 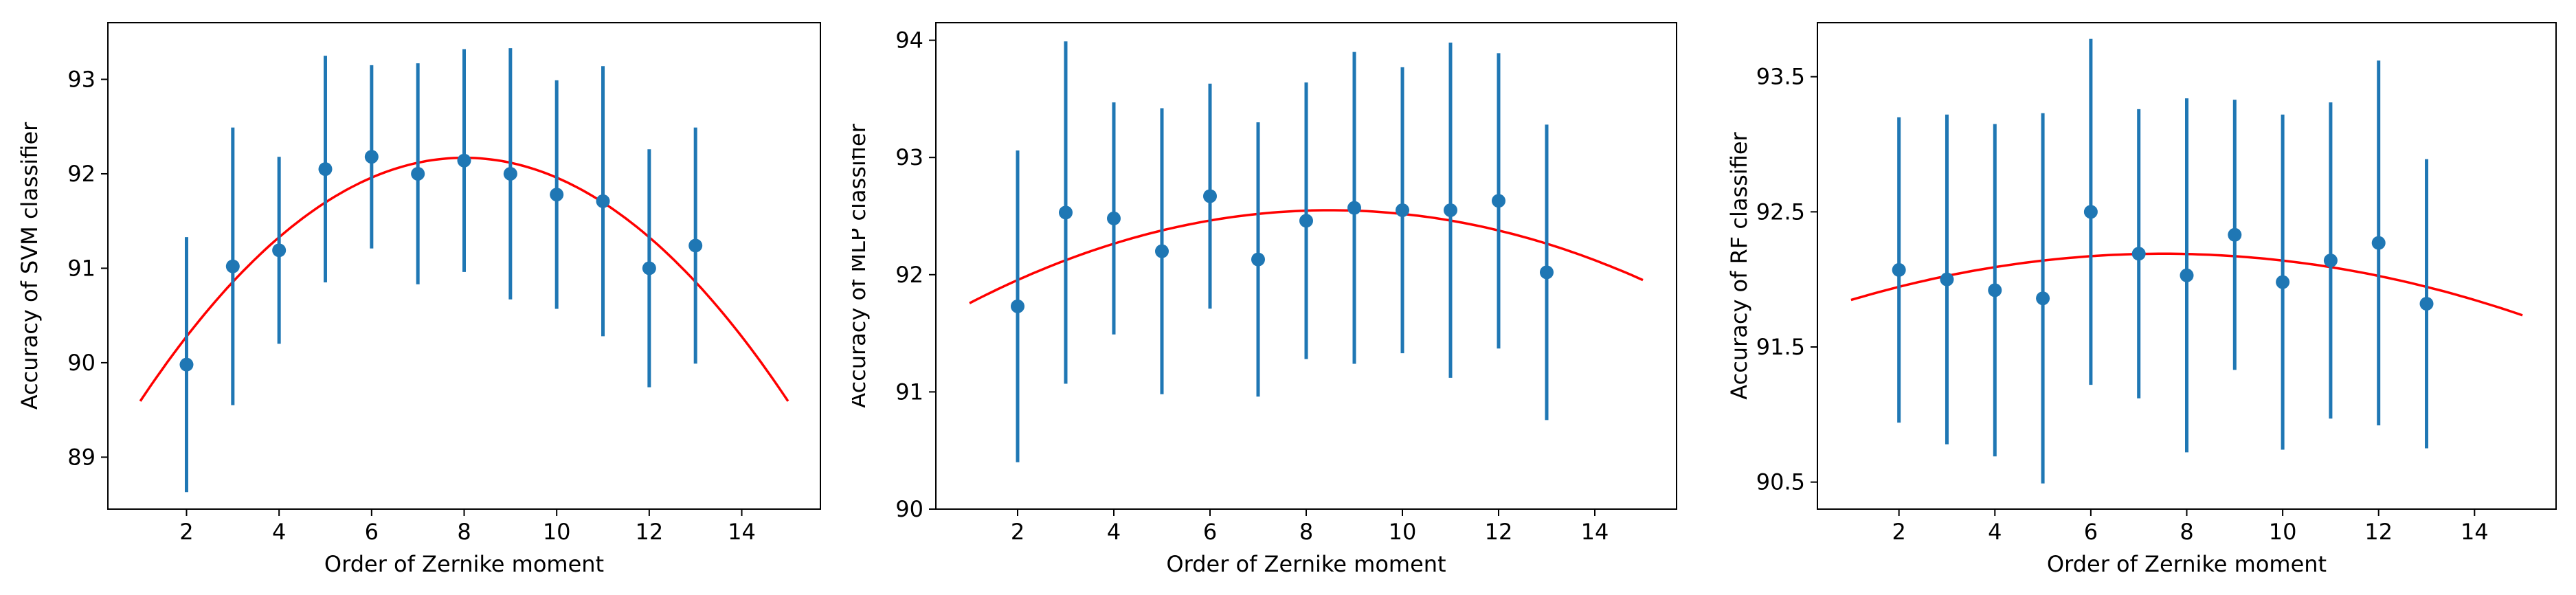 What do you see at coordinates (2475, 532) in the screenshot?
I see `rf-x-tick-label: 14` at bounding box center [2475, 532].